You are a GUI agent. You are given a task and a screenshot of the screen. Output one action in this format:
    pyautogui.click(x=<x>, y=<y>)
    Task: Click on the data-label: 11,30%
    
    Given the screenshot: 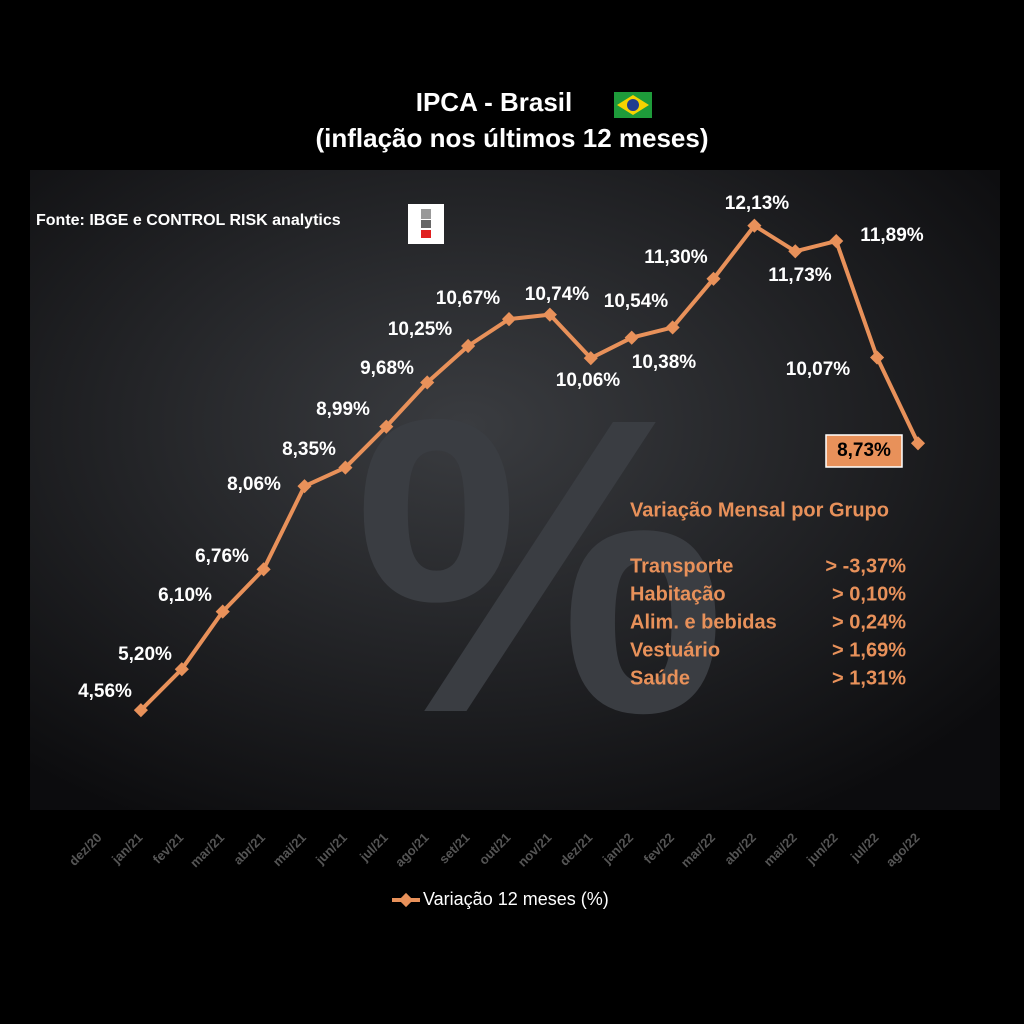 What is the action you would take?
    pyautogui.click(x=675, y=257)
    